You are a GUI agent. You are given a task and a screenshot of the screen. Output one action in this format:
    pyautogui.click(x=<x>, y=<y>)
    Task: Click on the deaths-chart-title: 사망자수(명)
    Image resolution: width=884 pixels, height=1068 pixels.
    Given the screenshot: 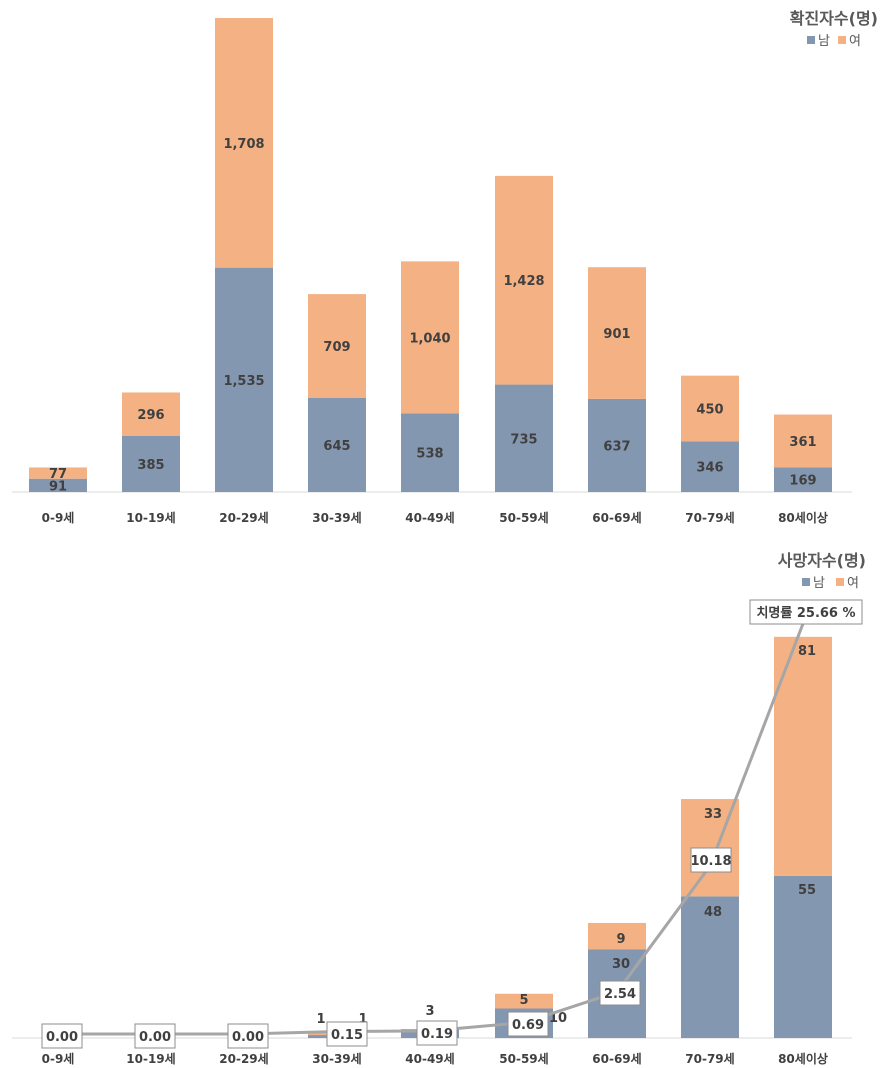 What is the action you would take?
    pyautogui.click(x=822, y=560)
    